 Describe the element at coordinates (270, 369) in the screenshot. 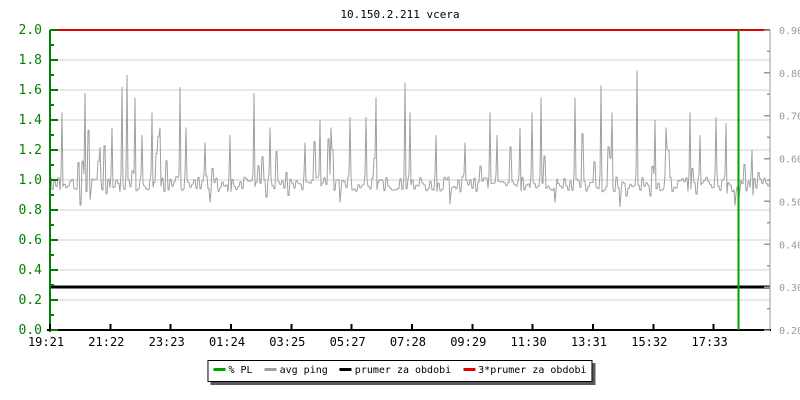

I see `avg-ping-line-swatch-icon` at that location.